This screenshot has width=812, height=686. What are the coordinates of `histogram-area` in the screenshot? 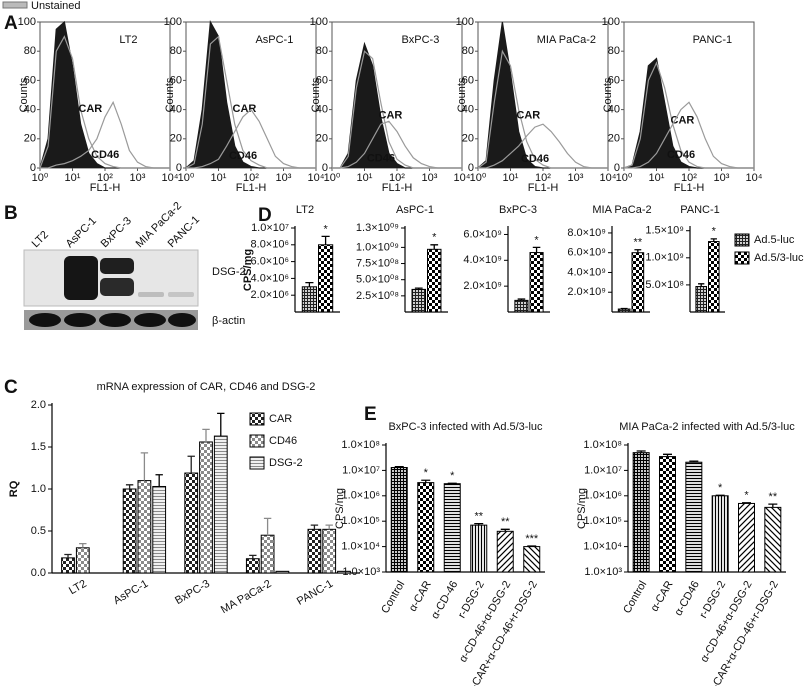 It's located at (104, 94).